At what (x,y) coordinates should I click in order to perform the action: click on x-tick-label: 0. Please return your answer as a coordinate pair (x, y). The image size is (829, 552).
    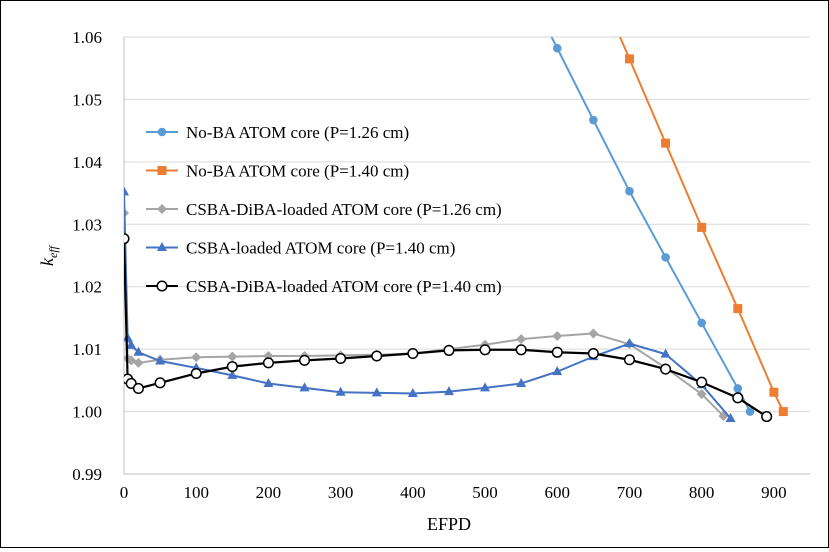
    Looking at the image, I should click on (124, 492).